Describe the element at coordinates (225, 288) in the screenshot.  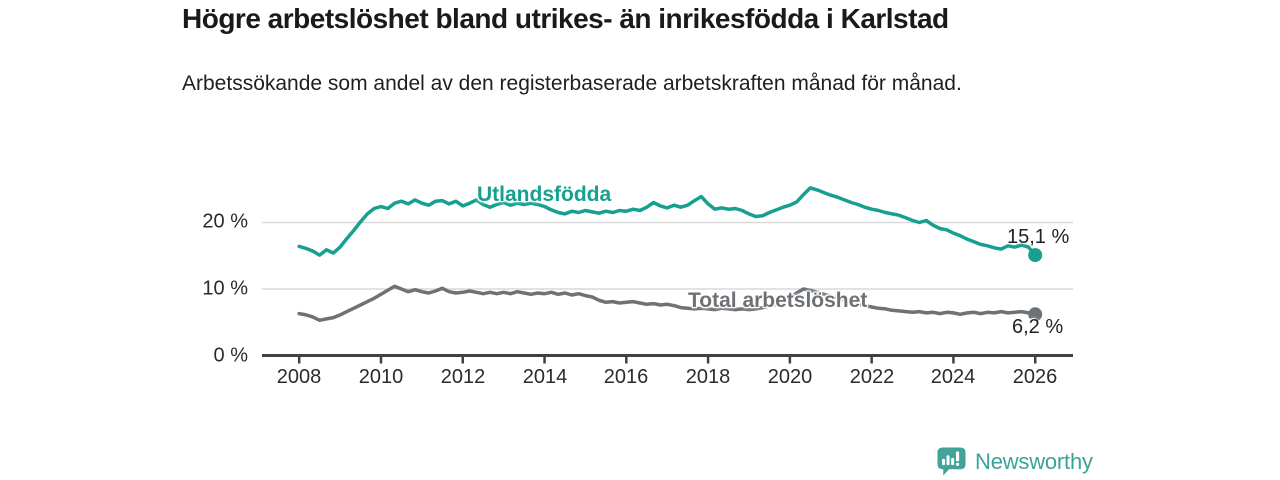
I see `y-axis-label-10: 10 %` at that location.